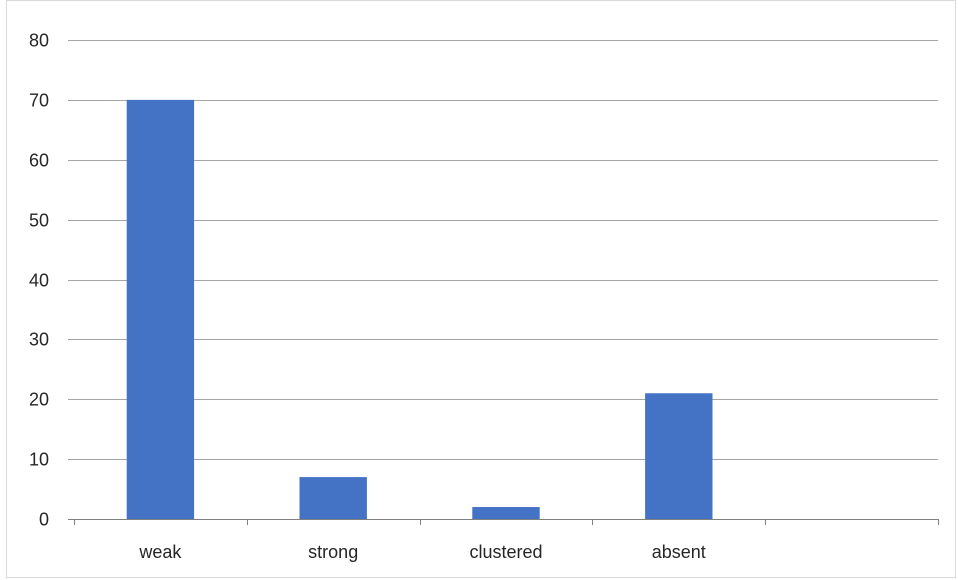 Image resolution: width=958 pixels, height=580 pixels. I want to click on bar-weak, so click(160, 309).